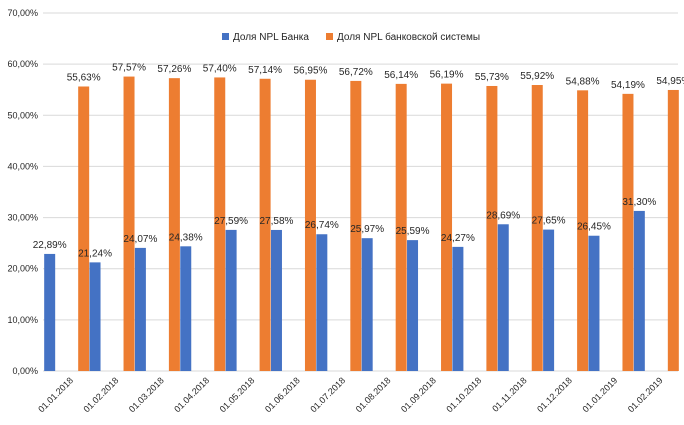 The width and height of the screenshot is (684, 425). Describe the element at coordinates (329, 36) in the screenshot. I see `legend-swatch-system` at that location.